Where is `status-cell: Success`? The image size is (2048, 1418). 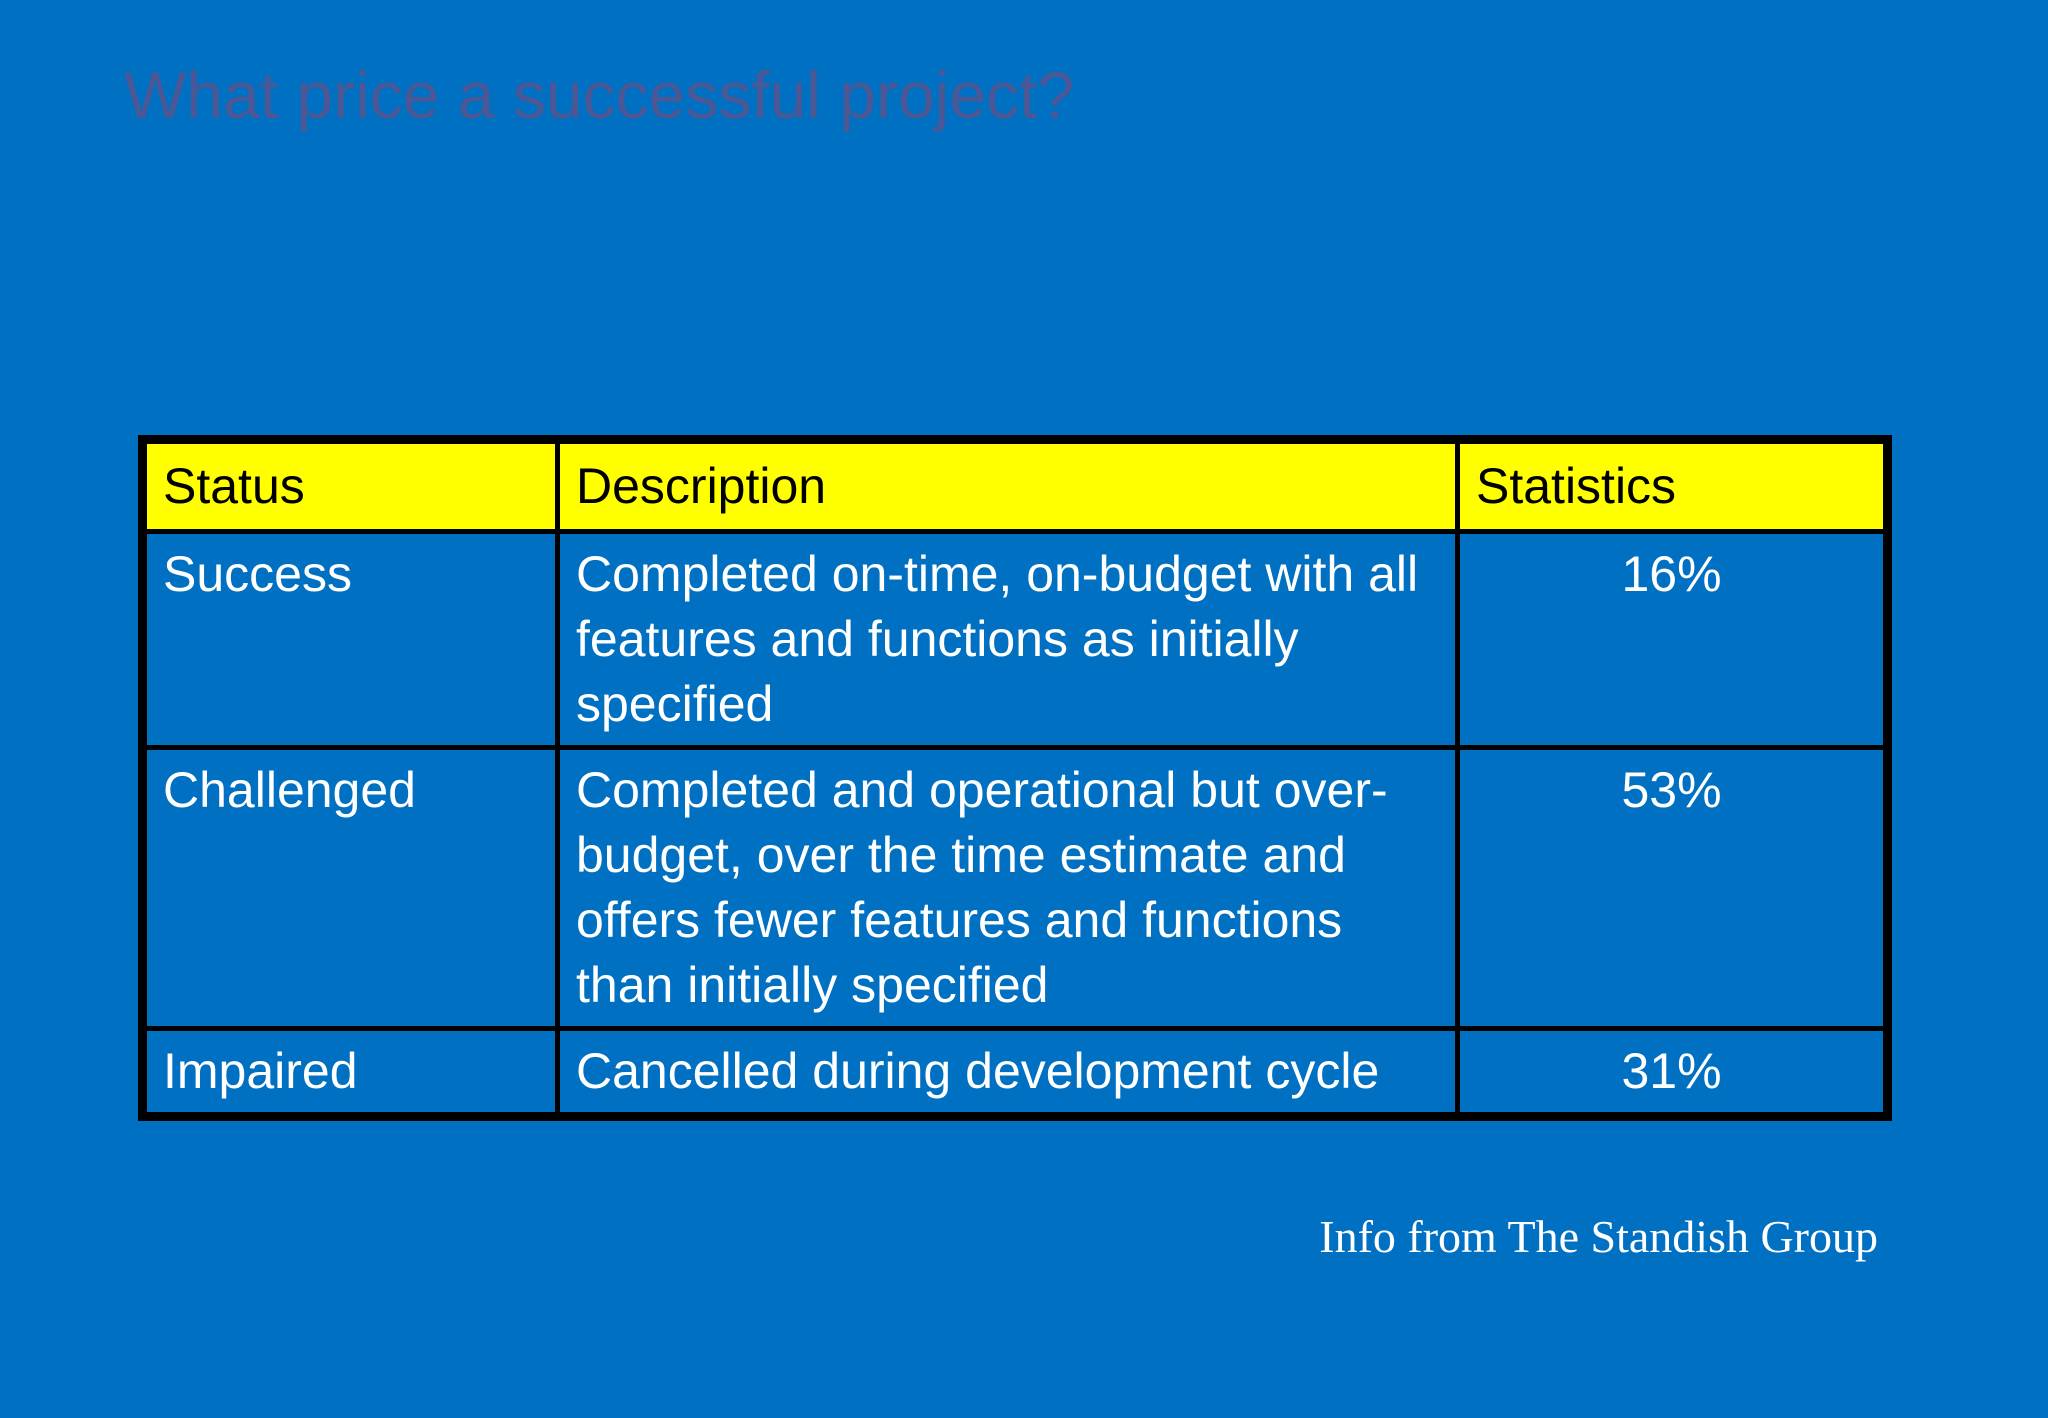
status-cell: Success is located at coordinates (350, 639).